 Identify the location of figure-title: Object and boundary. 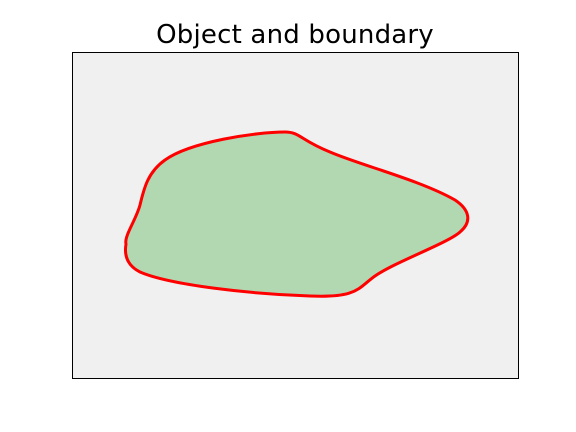
(295, 35).